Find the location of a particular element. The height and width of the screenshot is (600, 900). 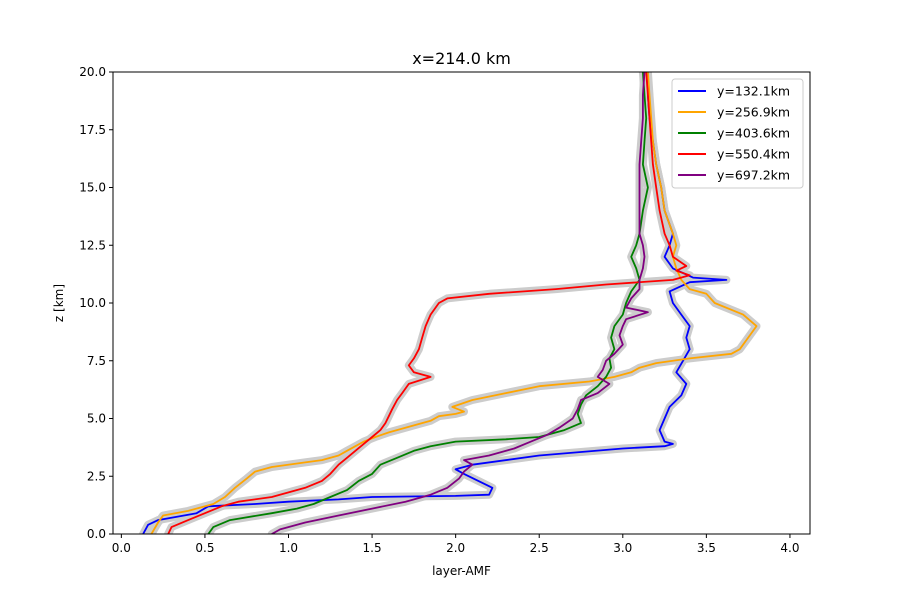

y-tick-label: 12.5 is located at coordinates (92, 245).